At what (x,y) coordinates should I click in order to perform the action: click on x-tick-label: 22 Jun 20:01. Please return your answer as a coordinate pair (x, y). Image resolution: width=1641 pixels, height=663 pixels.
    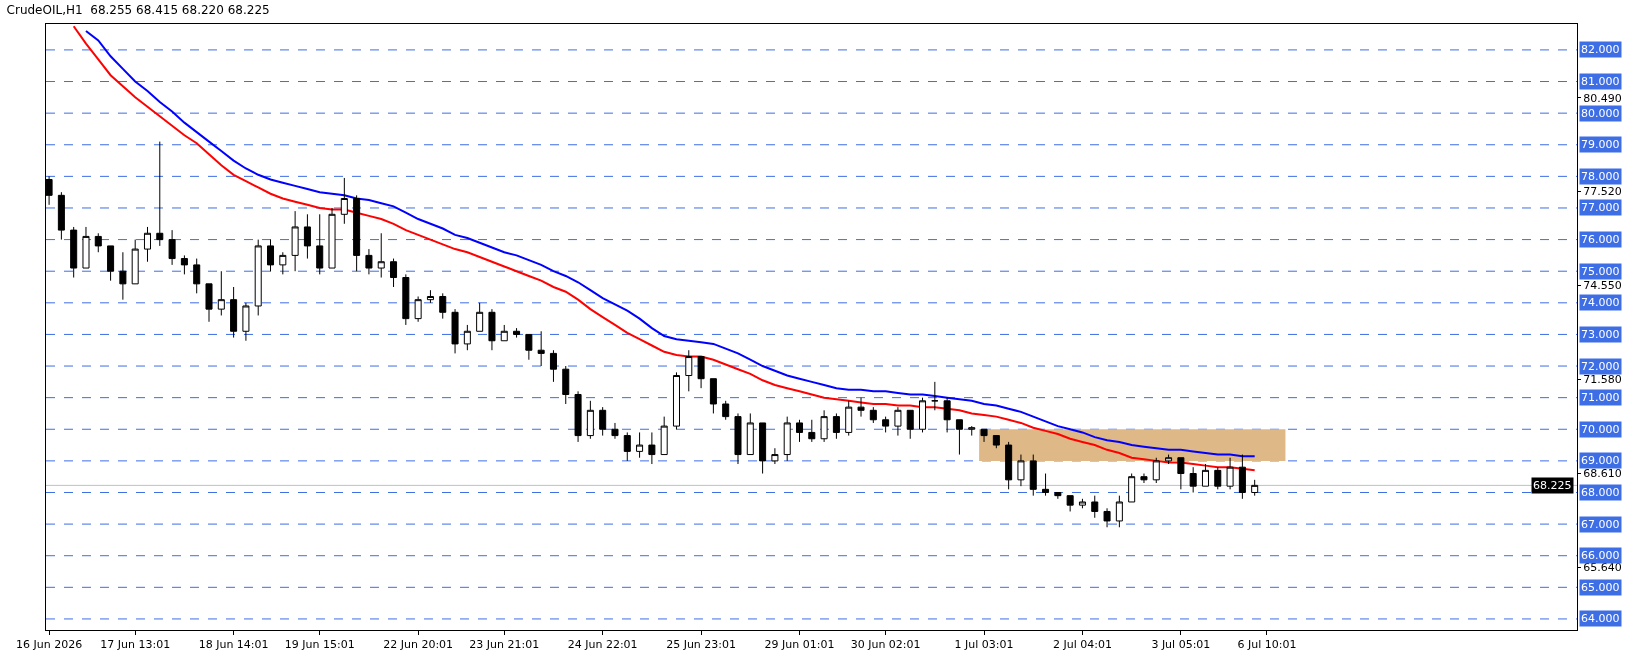
    Looking at the image, I should click on (418, 645).